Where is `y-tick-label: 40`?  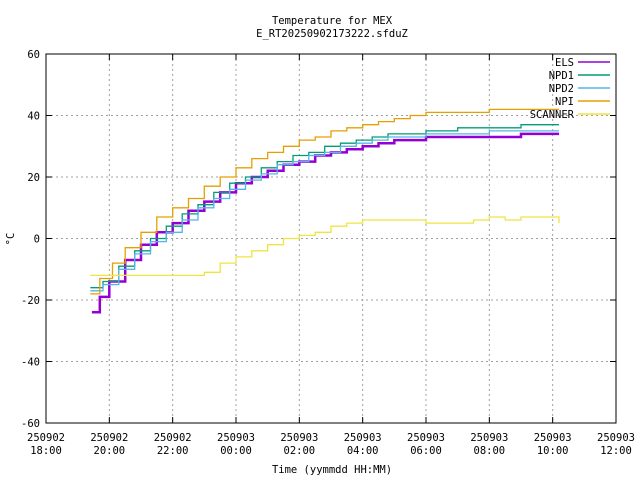 y-tick-label: 40 is located at coordinates (33, 117).